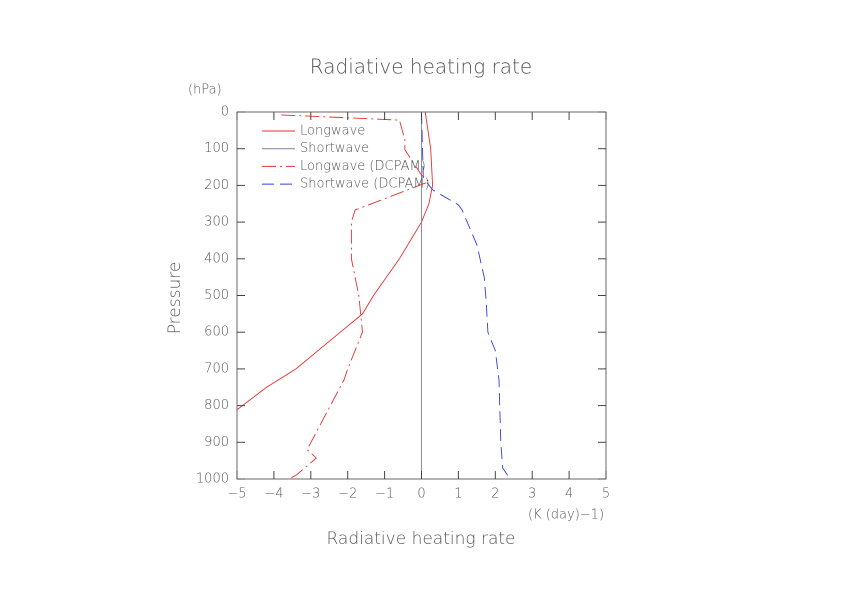 This screenshot has width=842, height=595. Describe the element at coordinates (420, 539) in the screenshot. I see `x-axis-label: Radiative heating rate` at that location.